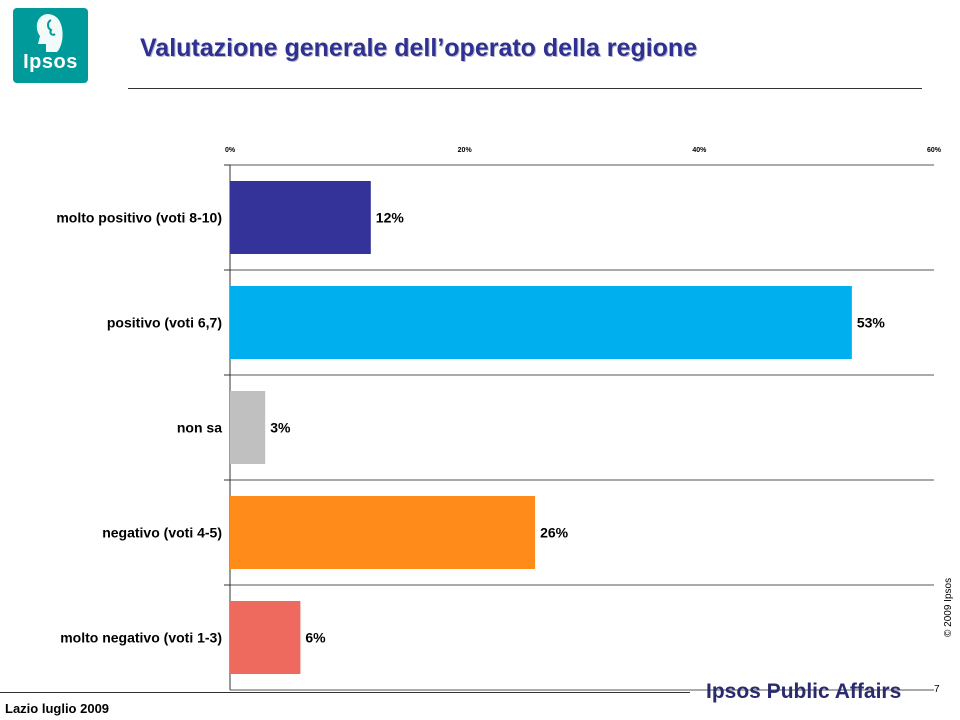 The height and width of the screenshot is (720, 960). What do you see at coordinates (49, 33) in the screenshot?
I see `head-silhouette-icon` at bounding box center [49, 33].